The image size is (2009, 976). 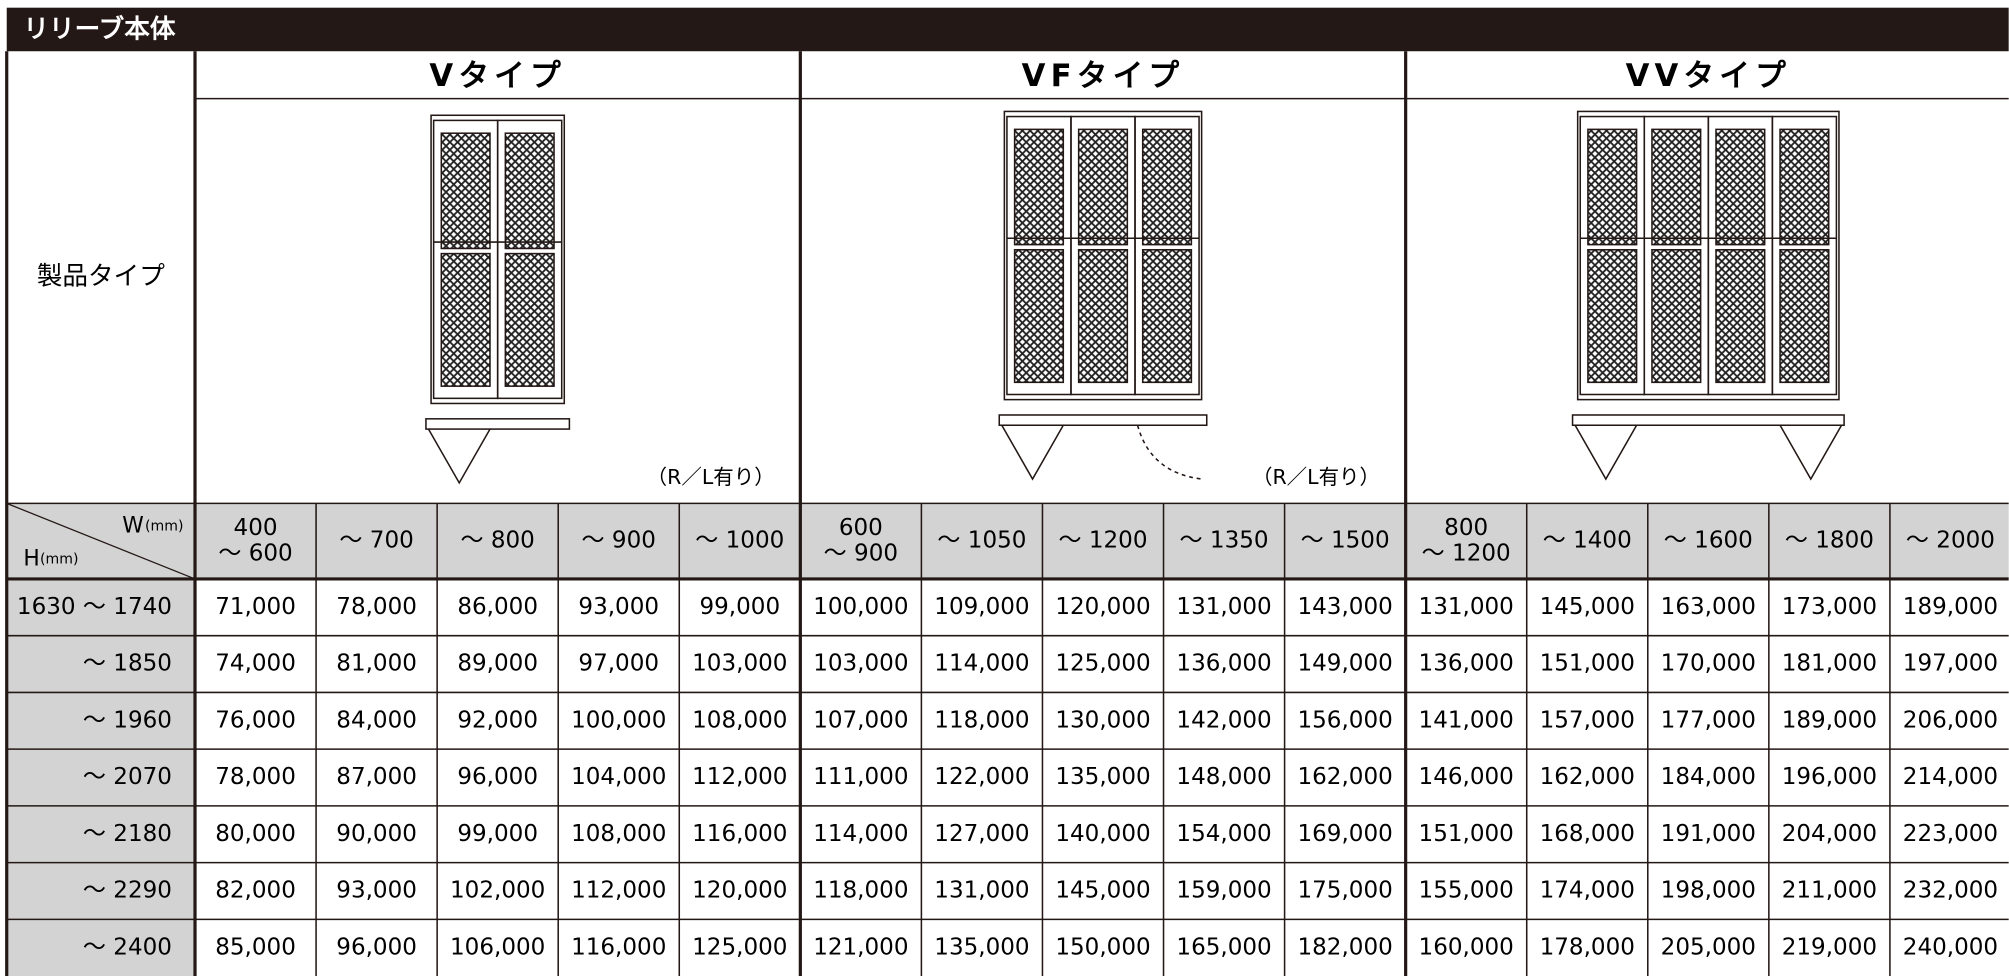 What do you see at coordinates (981, 777) in the screenshot?
I see `price: 122,000` at bounding box center [981, 777].